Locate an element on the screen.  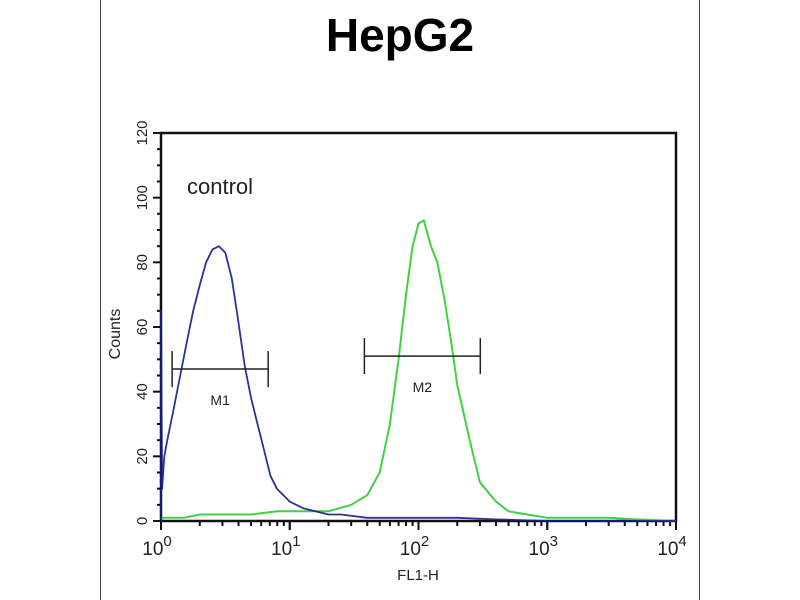
x-tick-label: 10³ is located at coordinates (543, 546).